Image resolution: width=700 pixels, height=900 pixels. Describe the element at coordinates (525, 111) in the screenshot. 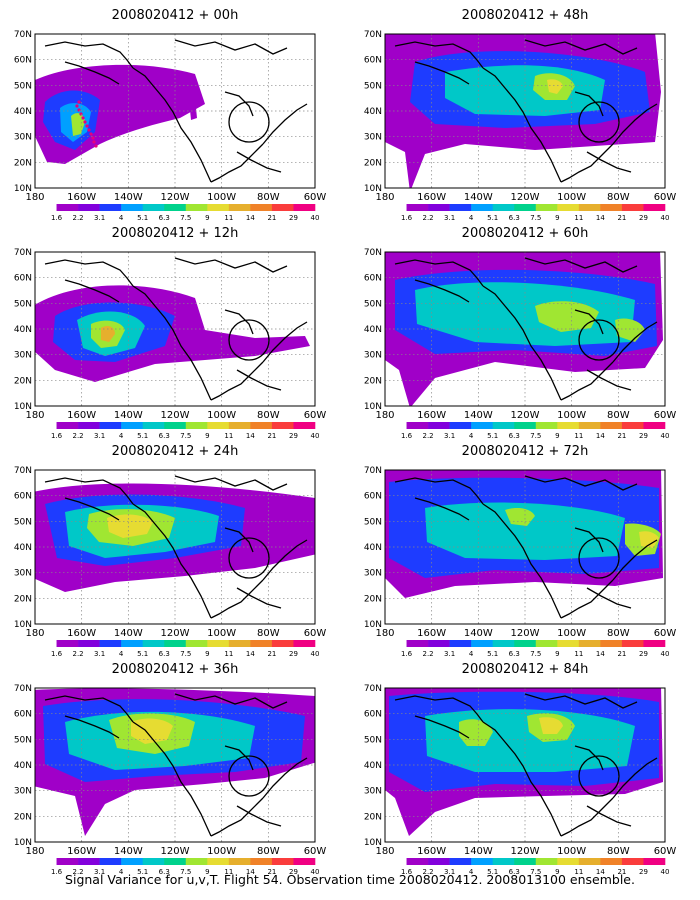

I see `graticule` at that location.